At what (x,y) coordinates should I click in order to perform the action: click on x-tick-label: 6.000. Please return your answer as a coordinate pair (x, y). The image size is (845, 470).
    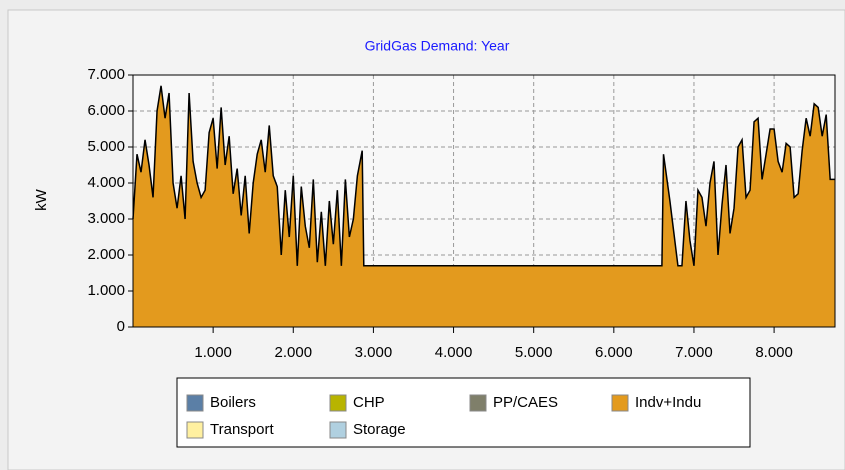
    Looking at the image, I should click on (614, 352).